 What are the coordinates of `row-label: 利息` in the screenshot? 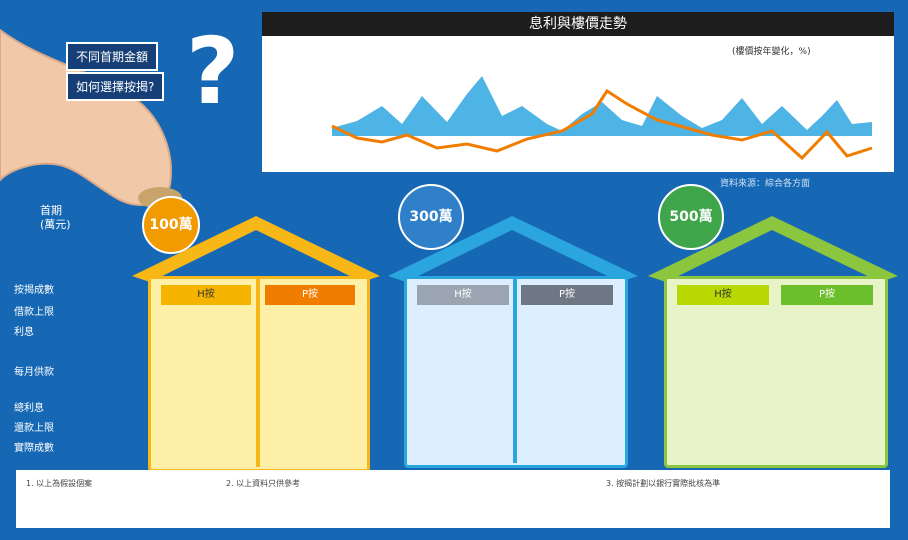 It's located at (24, 332).